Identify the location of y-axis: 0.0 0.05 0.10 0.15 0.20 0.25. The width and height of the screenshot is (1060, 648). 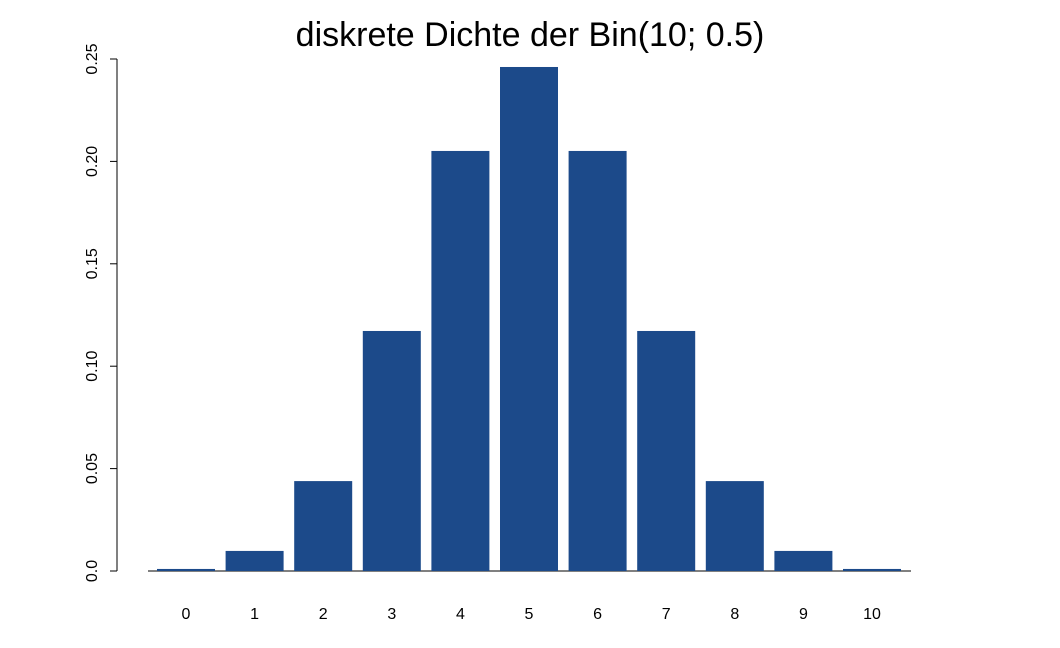
(101, 312).